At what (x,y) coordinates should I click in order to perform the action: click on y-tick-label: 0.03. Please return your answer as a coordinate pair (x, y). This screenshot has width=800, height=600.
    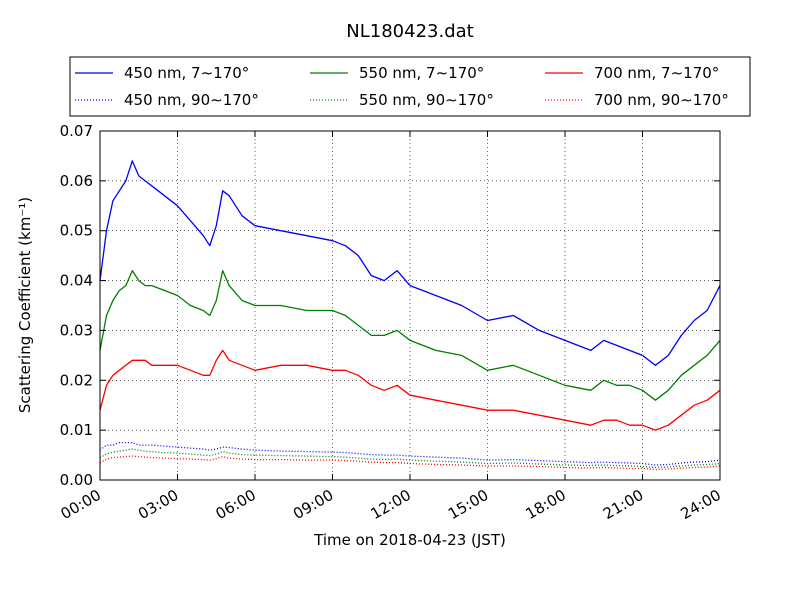
    Looking at the image, I should click on (76, 330).